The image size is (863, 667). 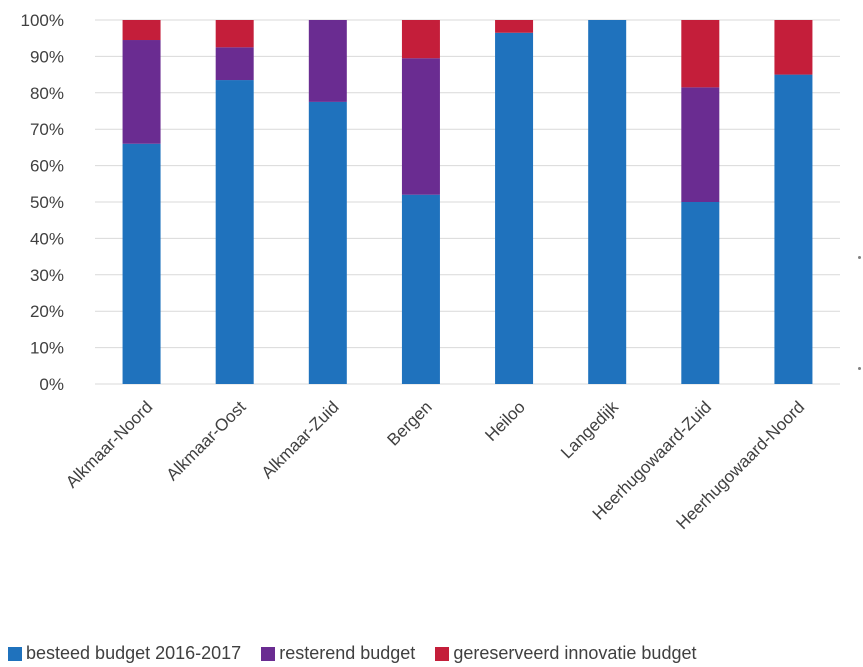 What do you see at coordinates (505, 421) in the screenshot?
I see `x-tick-label: Heiloo` at bounding box center [505, 421].